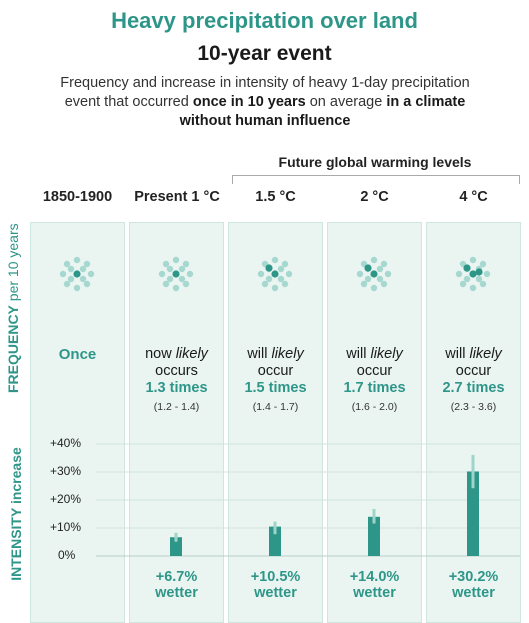 The width and height of the screenshot is (529, 623). I want to click on future-warming-label: Future global warming levels, so click(375, 162).